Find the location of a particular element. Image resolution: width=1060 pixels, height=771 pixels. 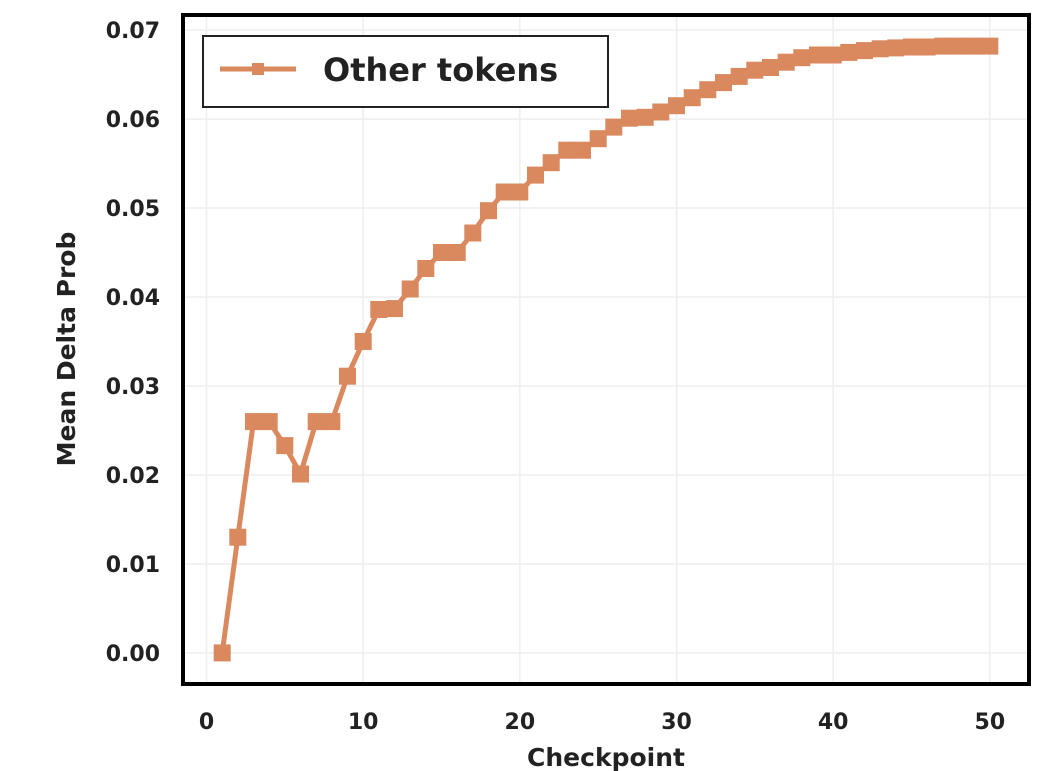

x-tick-label: 0 is located at coordinates (206, 722).